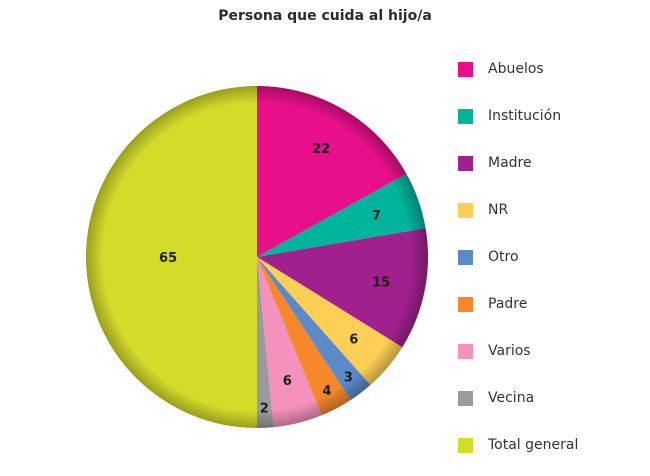 The width and height of the screenshot is (650, 476). Describe the element at coordinates (326, 391) in the screenshot. I see `slice-value-label: 4` at that location.